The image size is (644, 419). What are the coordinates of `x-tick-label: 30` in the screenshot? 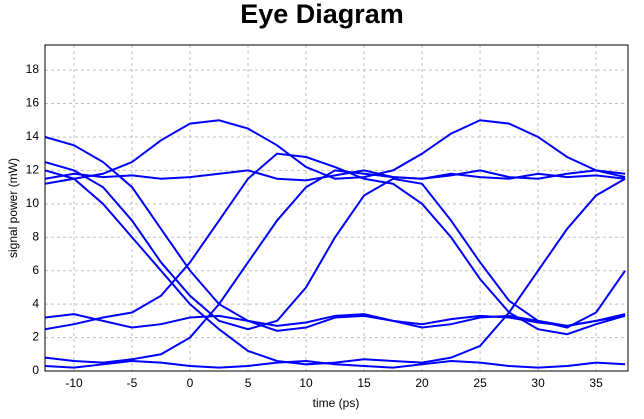 It's located at (538, 383).